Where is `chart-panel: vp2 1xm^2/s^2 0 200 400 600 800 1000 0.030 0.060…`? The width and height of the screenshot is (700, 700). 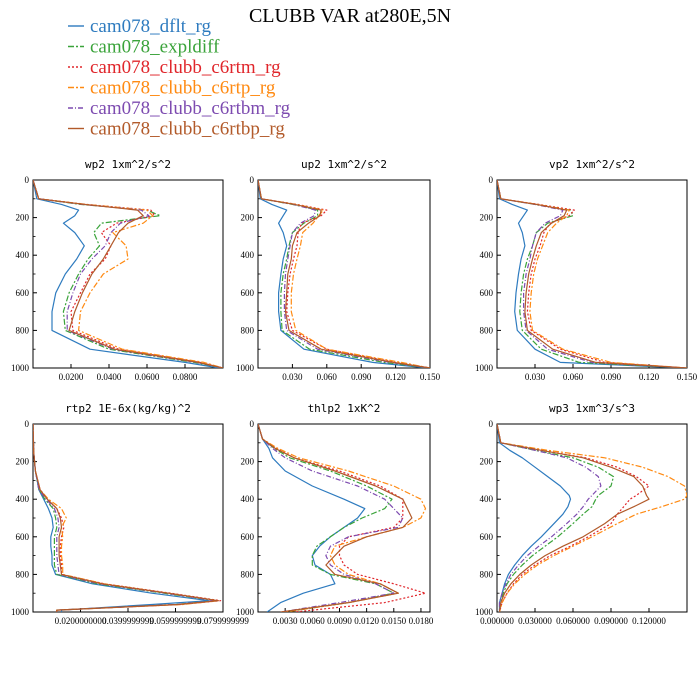
chart-panel: vp2 1xm^2/s^2 0 200 400 600 800 1000 0.030 0.060… is located at coordinates (586, 270).